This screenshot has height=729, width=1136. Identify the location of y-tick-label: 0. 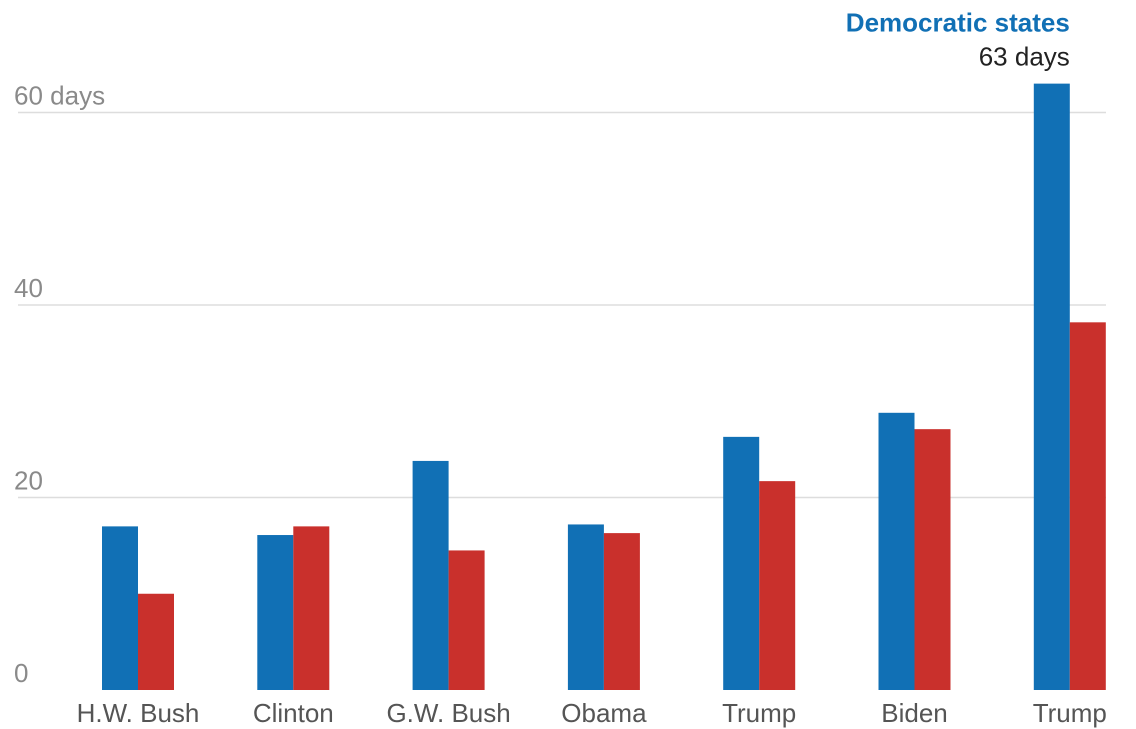
(21, 673).